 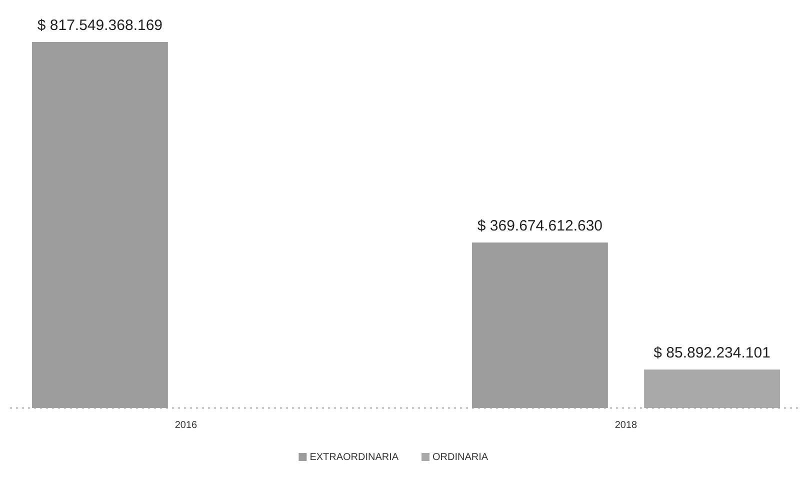 What do you see at coordinates (100, 25) in the screenshot?
I see `data-label: $ 817.549.368.169` at bounding box center [100, 25].